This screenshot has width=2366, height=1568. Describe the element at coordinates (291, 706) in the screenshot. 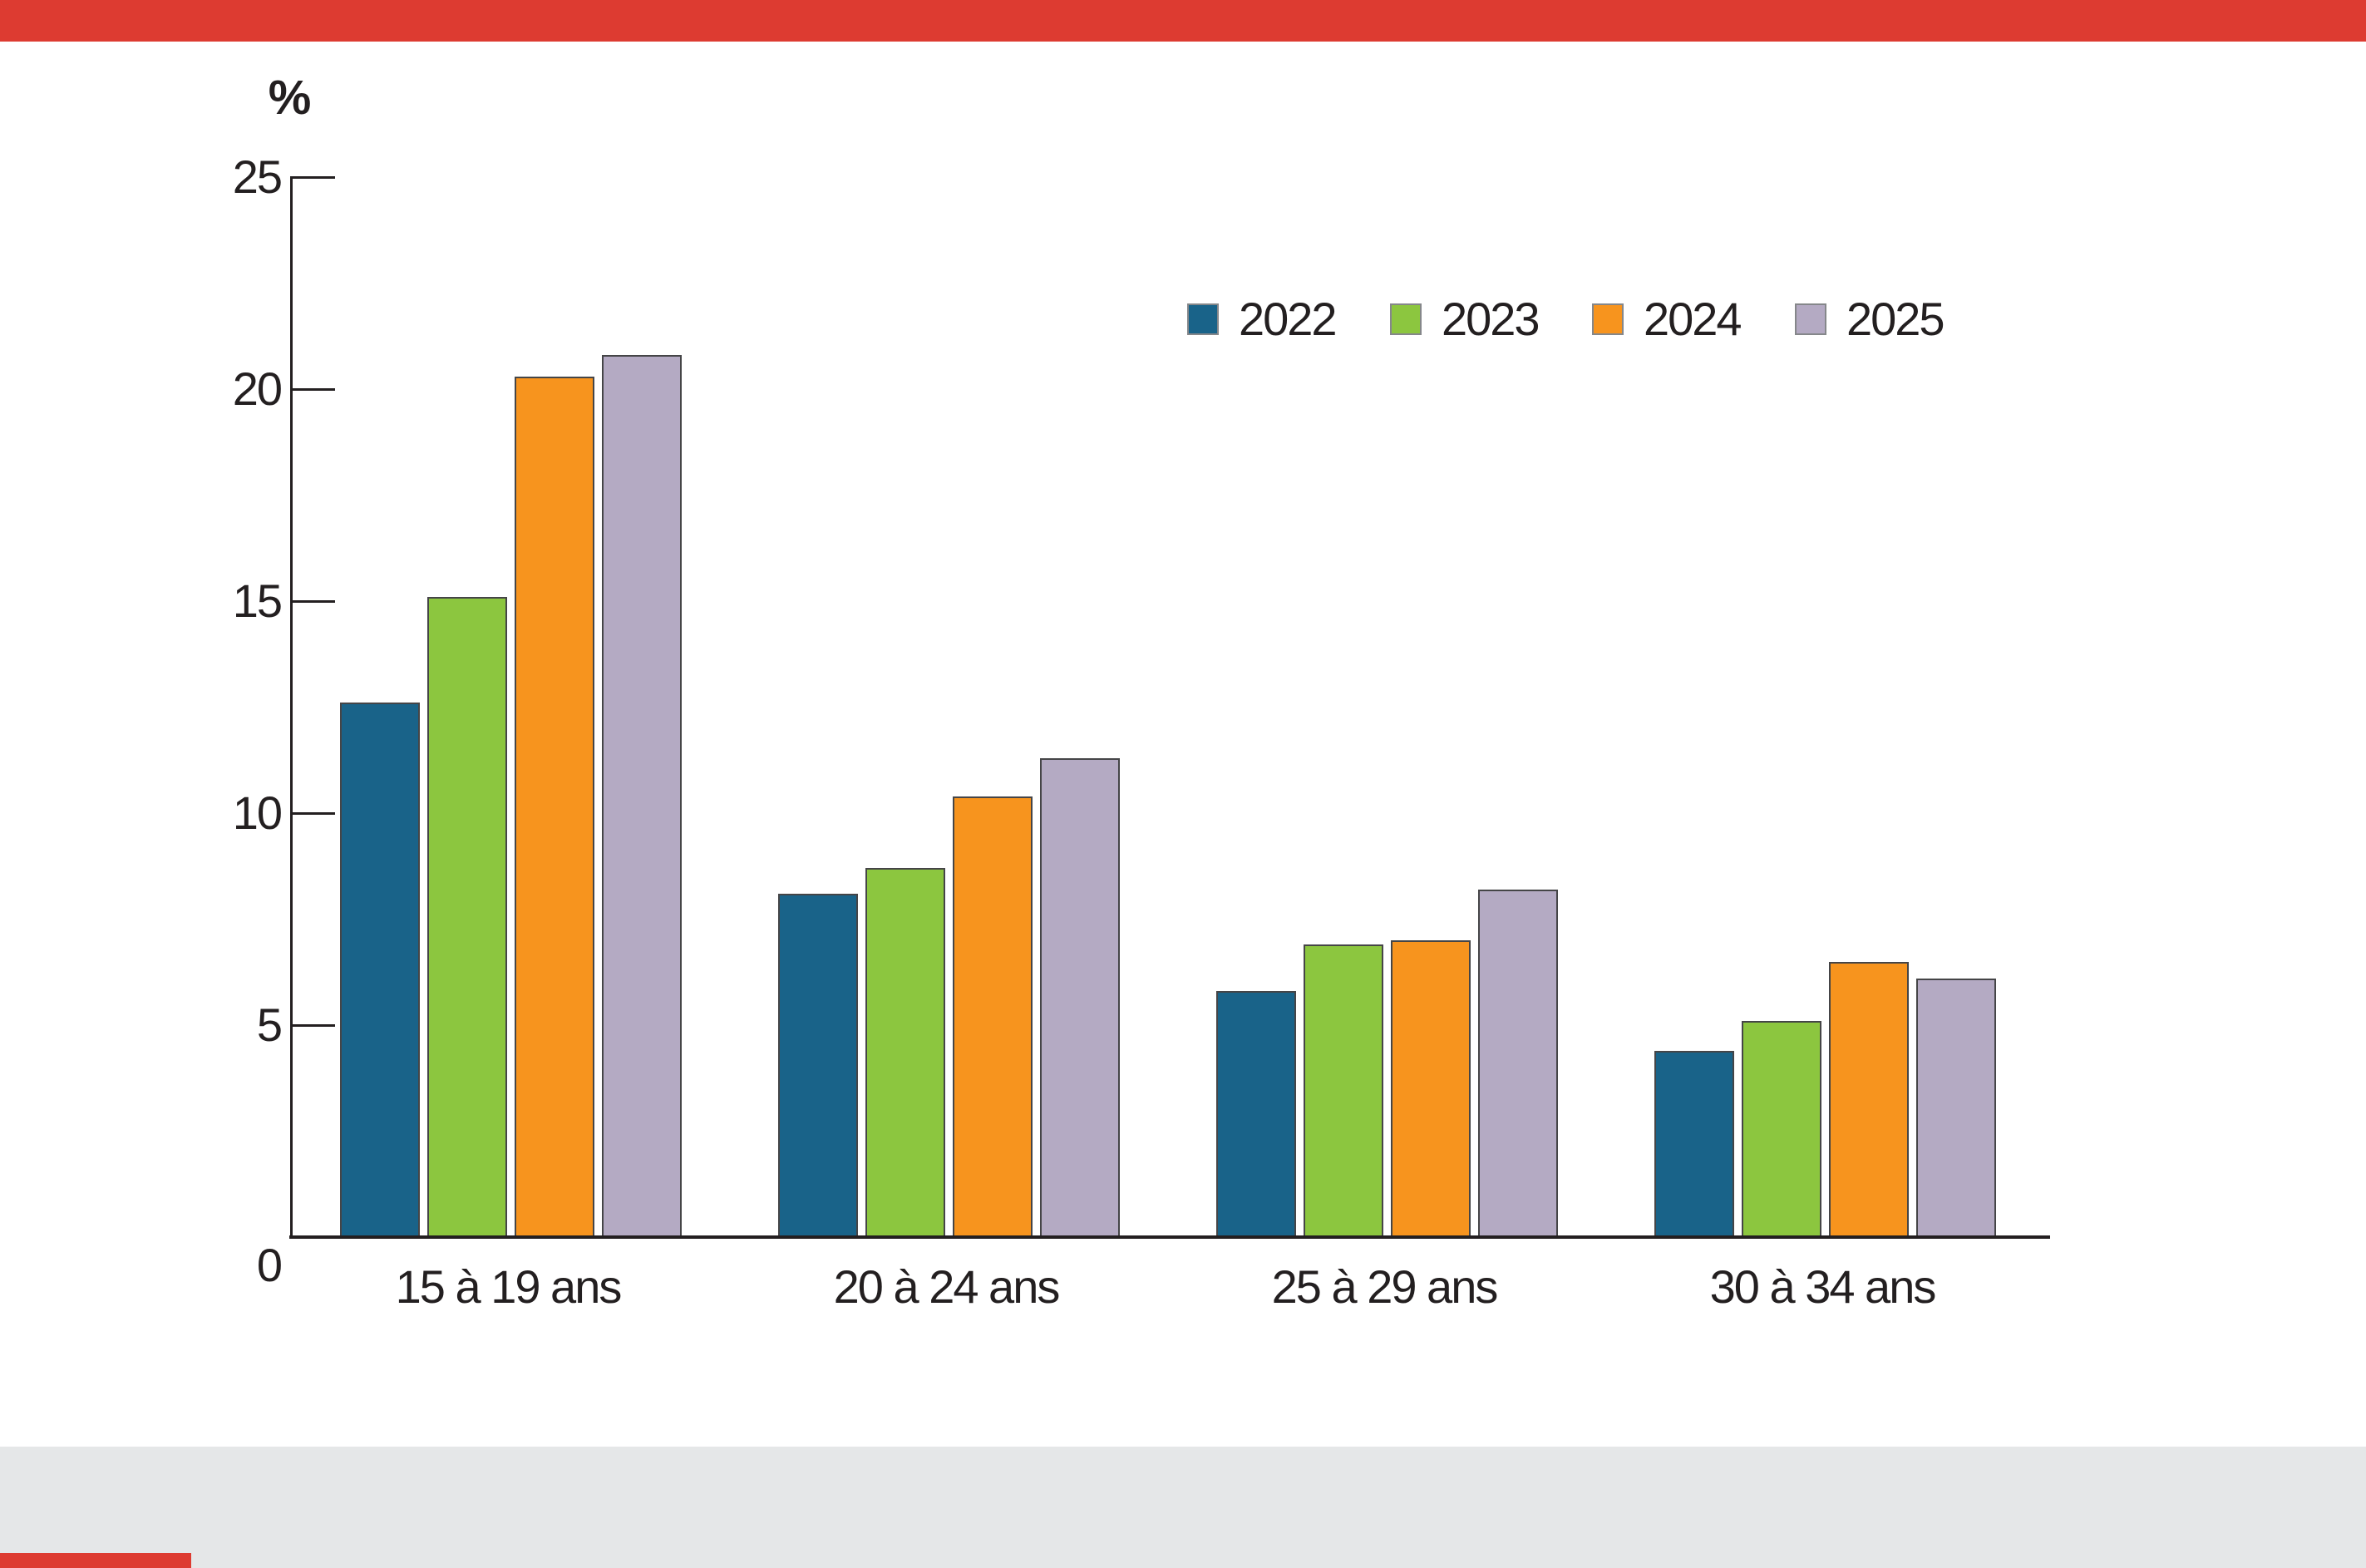

I see `y-axis-line` at that location.